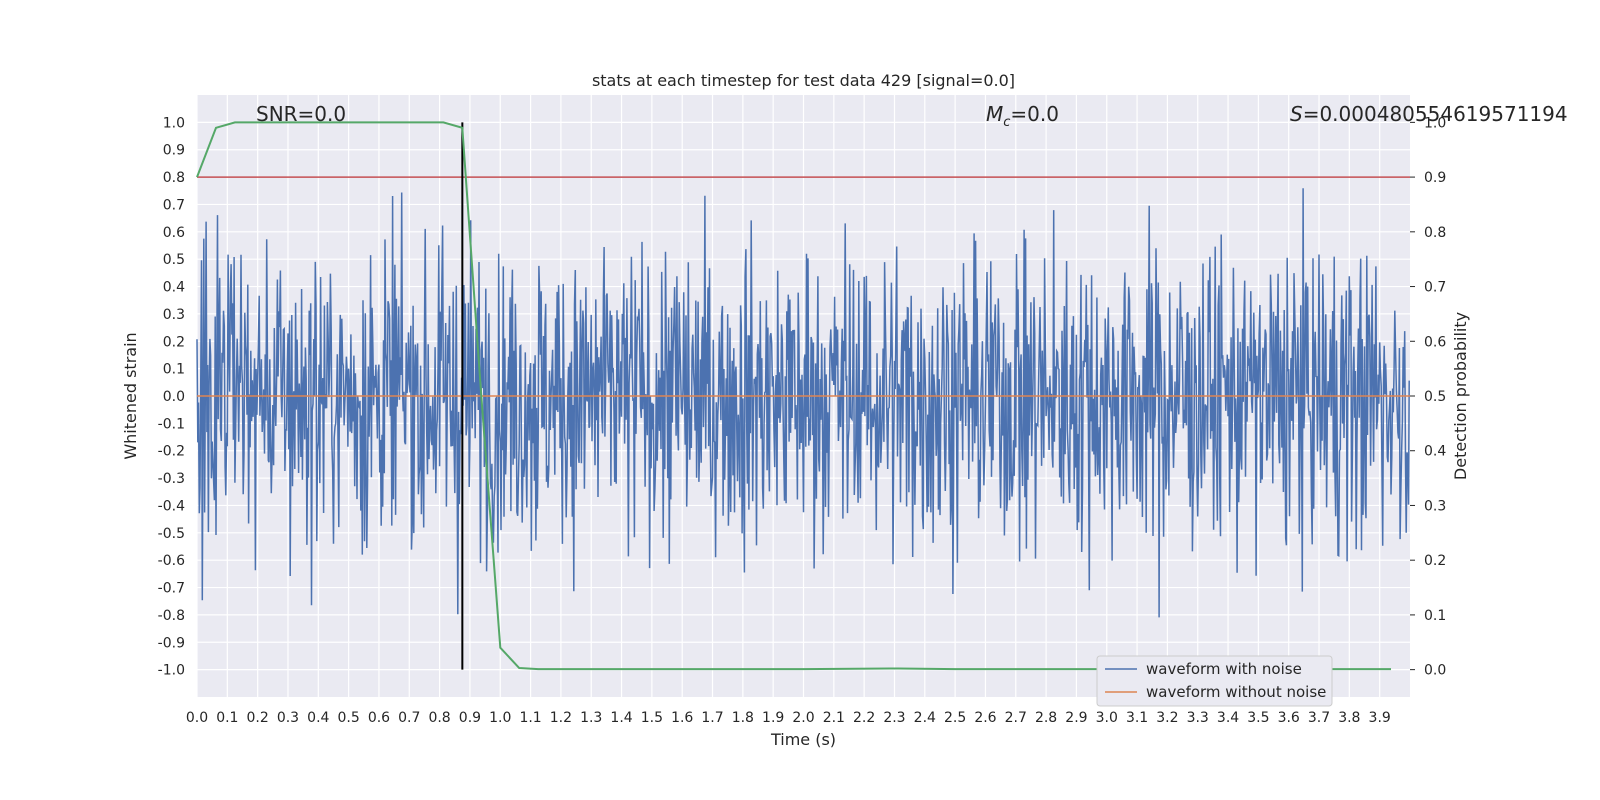  Describe the element at coordinates (1349, 718) in the screenshot. I see `x-tick-label: 3.8` at that location.